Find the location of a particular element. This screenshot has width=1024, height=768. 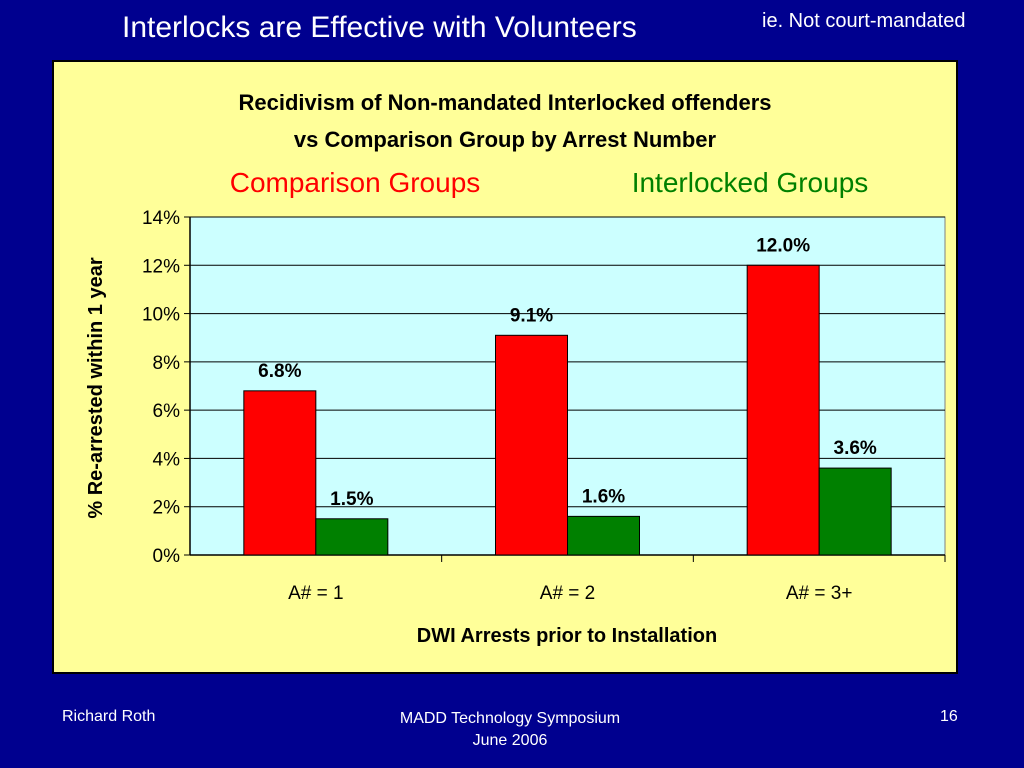

data-label: 9.1% is located at coordinates (531, 315).